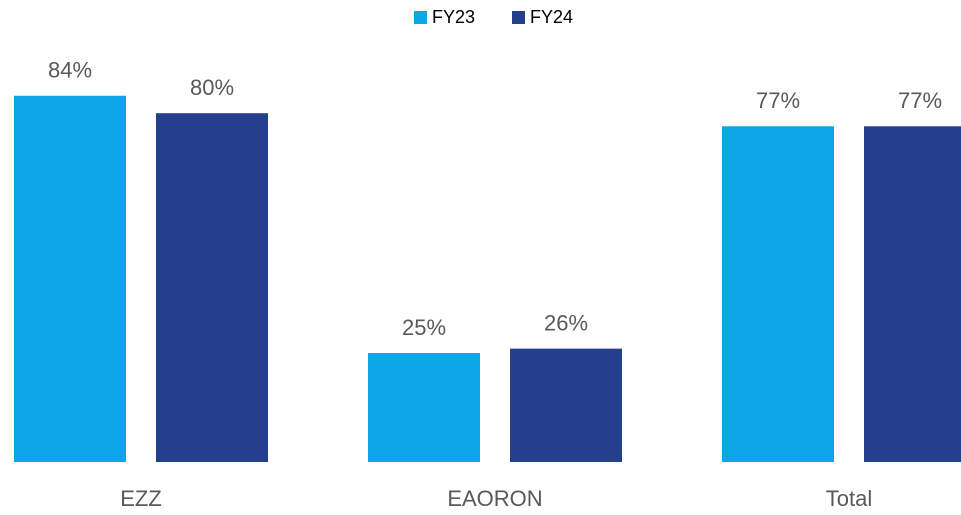 Image resolution: width=961 pixels, height=515 pixels. What do you see at coordinates (494, 498) in the screenshot?
I see `x-tick-label: EAORON` at bounding box center [494, 498].